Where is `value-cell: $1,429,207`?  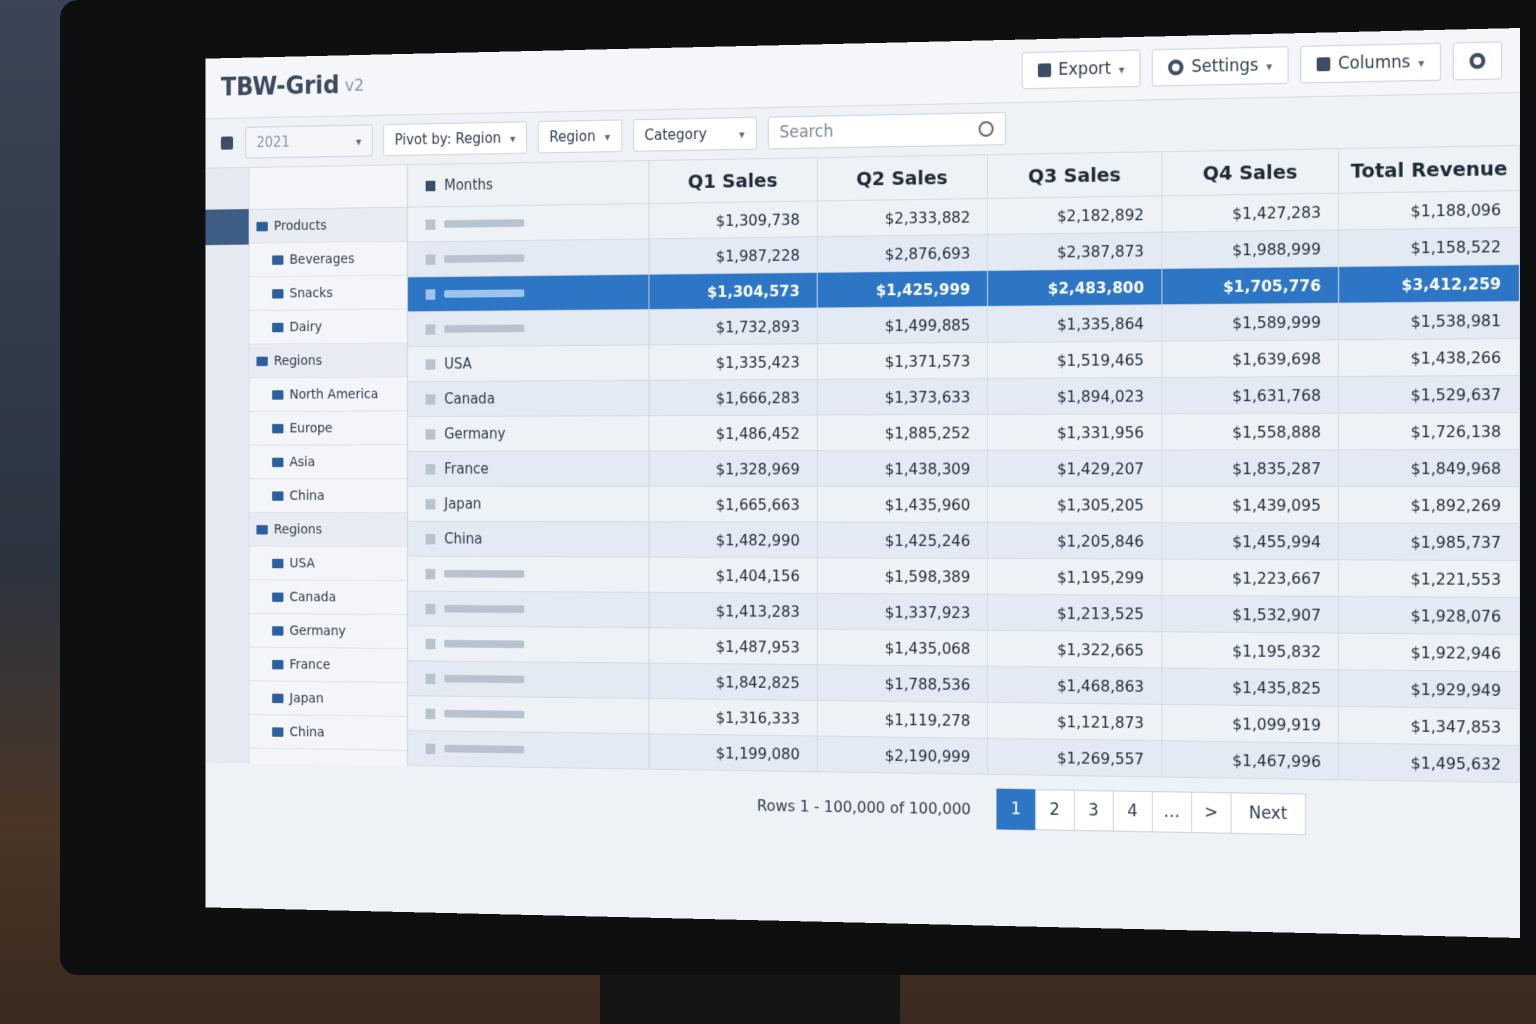 value-cell: $1,429,207 is located at coordinates (1075, 468).